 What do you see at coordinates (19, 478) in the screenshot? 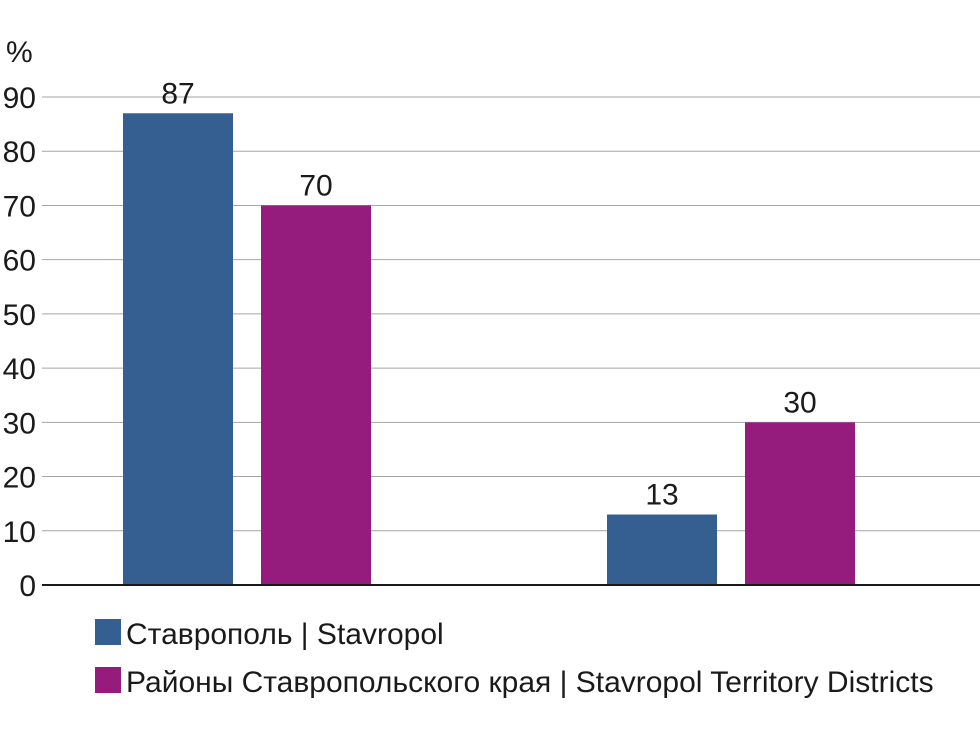
I see `y-tick-label-20: 20` at bounding box center [19, 478].